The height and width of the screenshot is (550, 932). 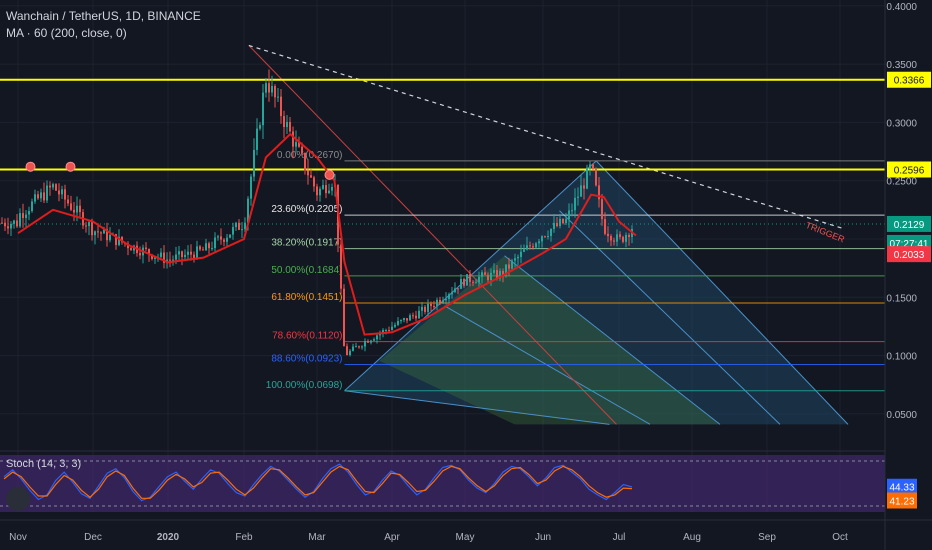 I want to click on indicator-legend: MA · 60 (200, close, 0), so click(x=66, y=33).